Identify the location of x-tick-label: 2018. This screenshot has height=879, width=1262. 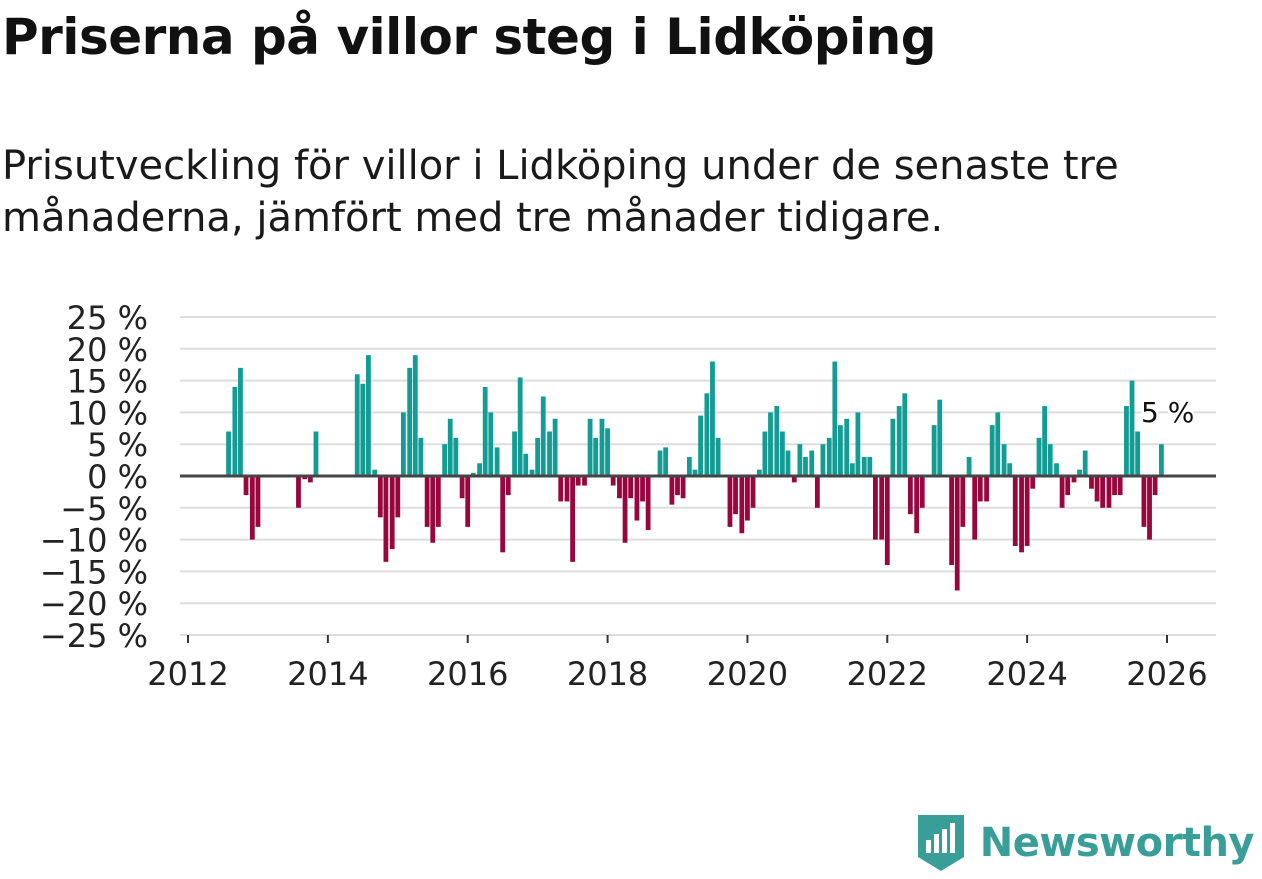
(607, 674).